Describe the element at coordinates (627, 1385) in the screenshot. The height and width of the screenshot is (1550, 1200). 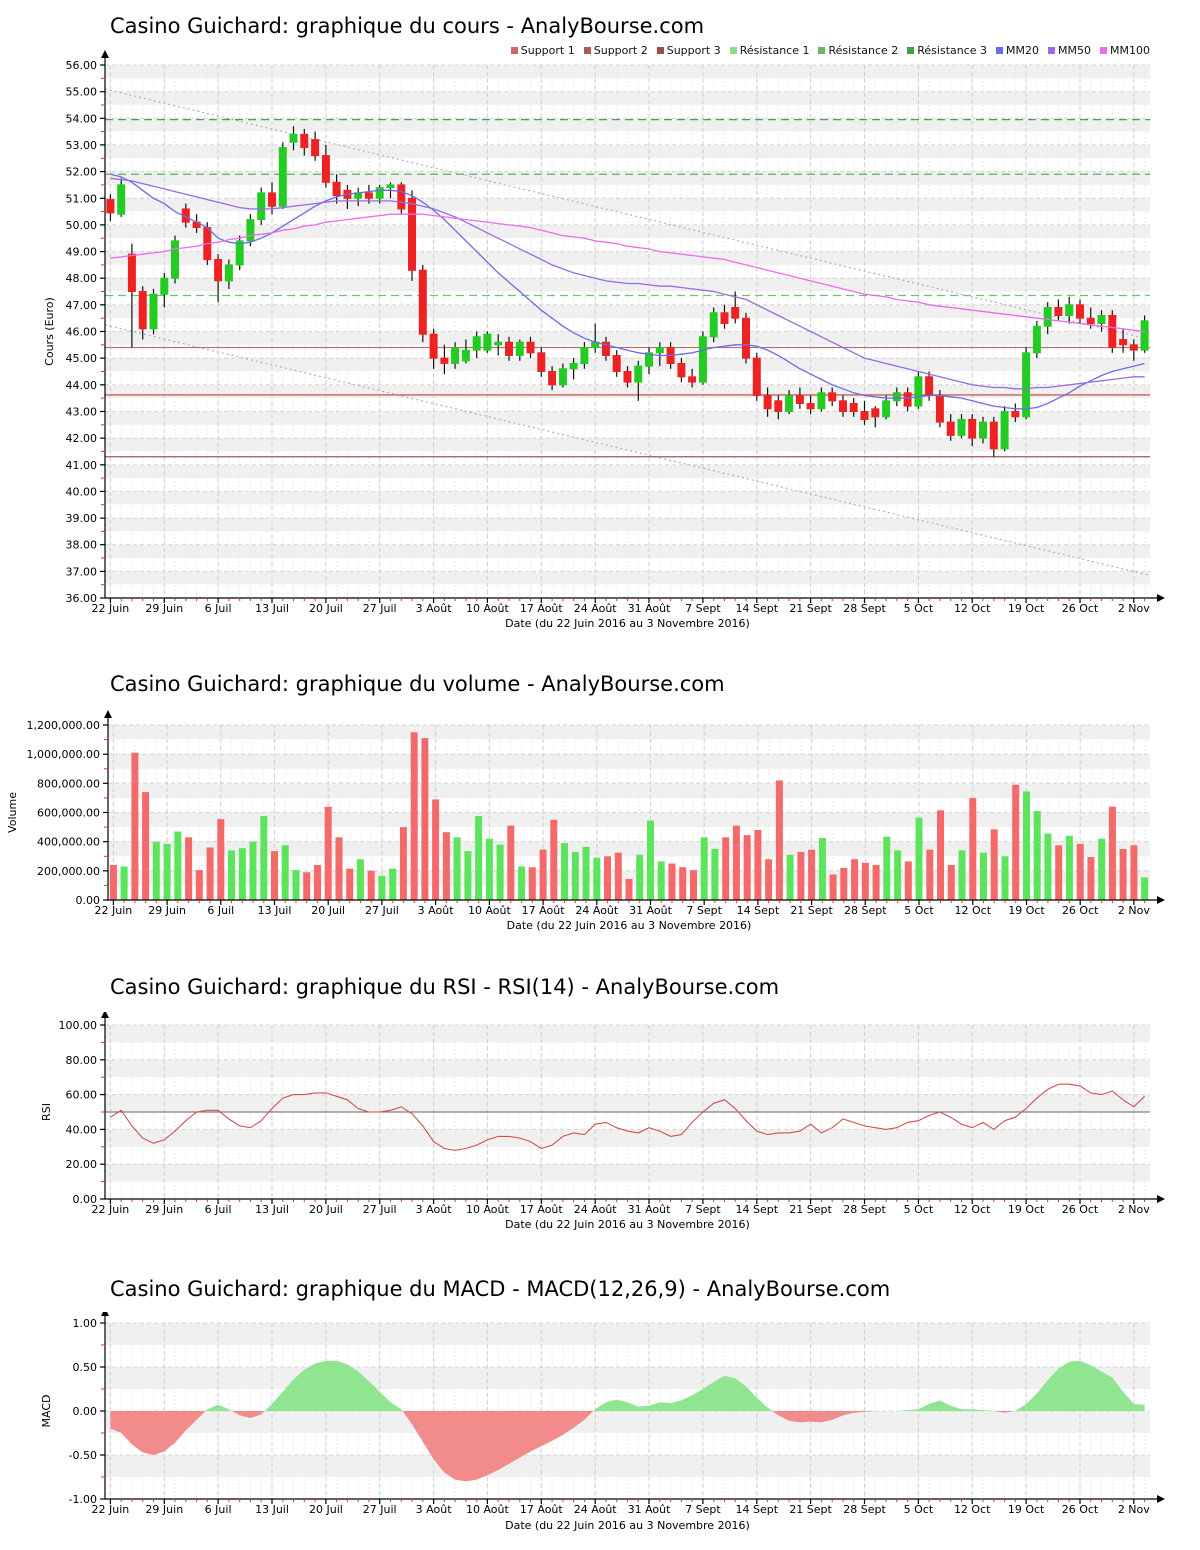
I see `macd-area-positive` at that location.